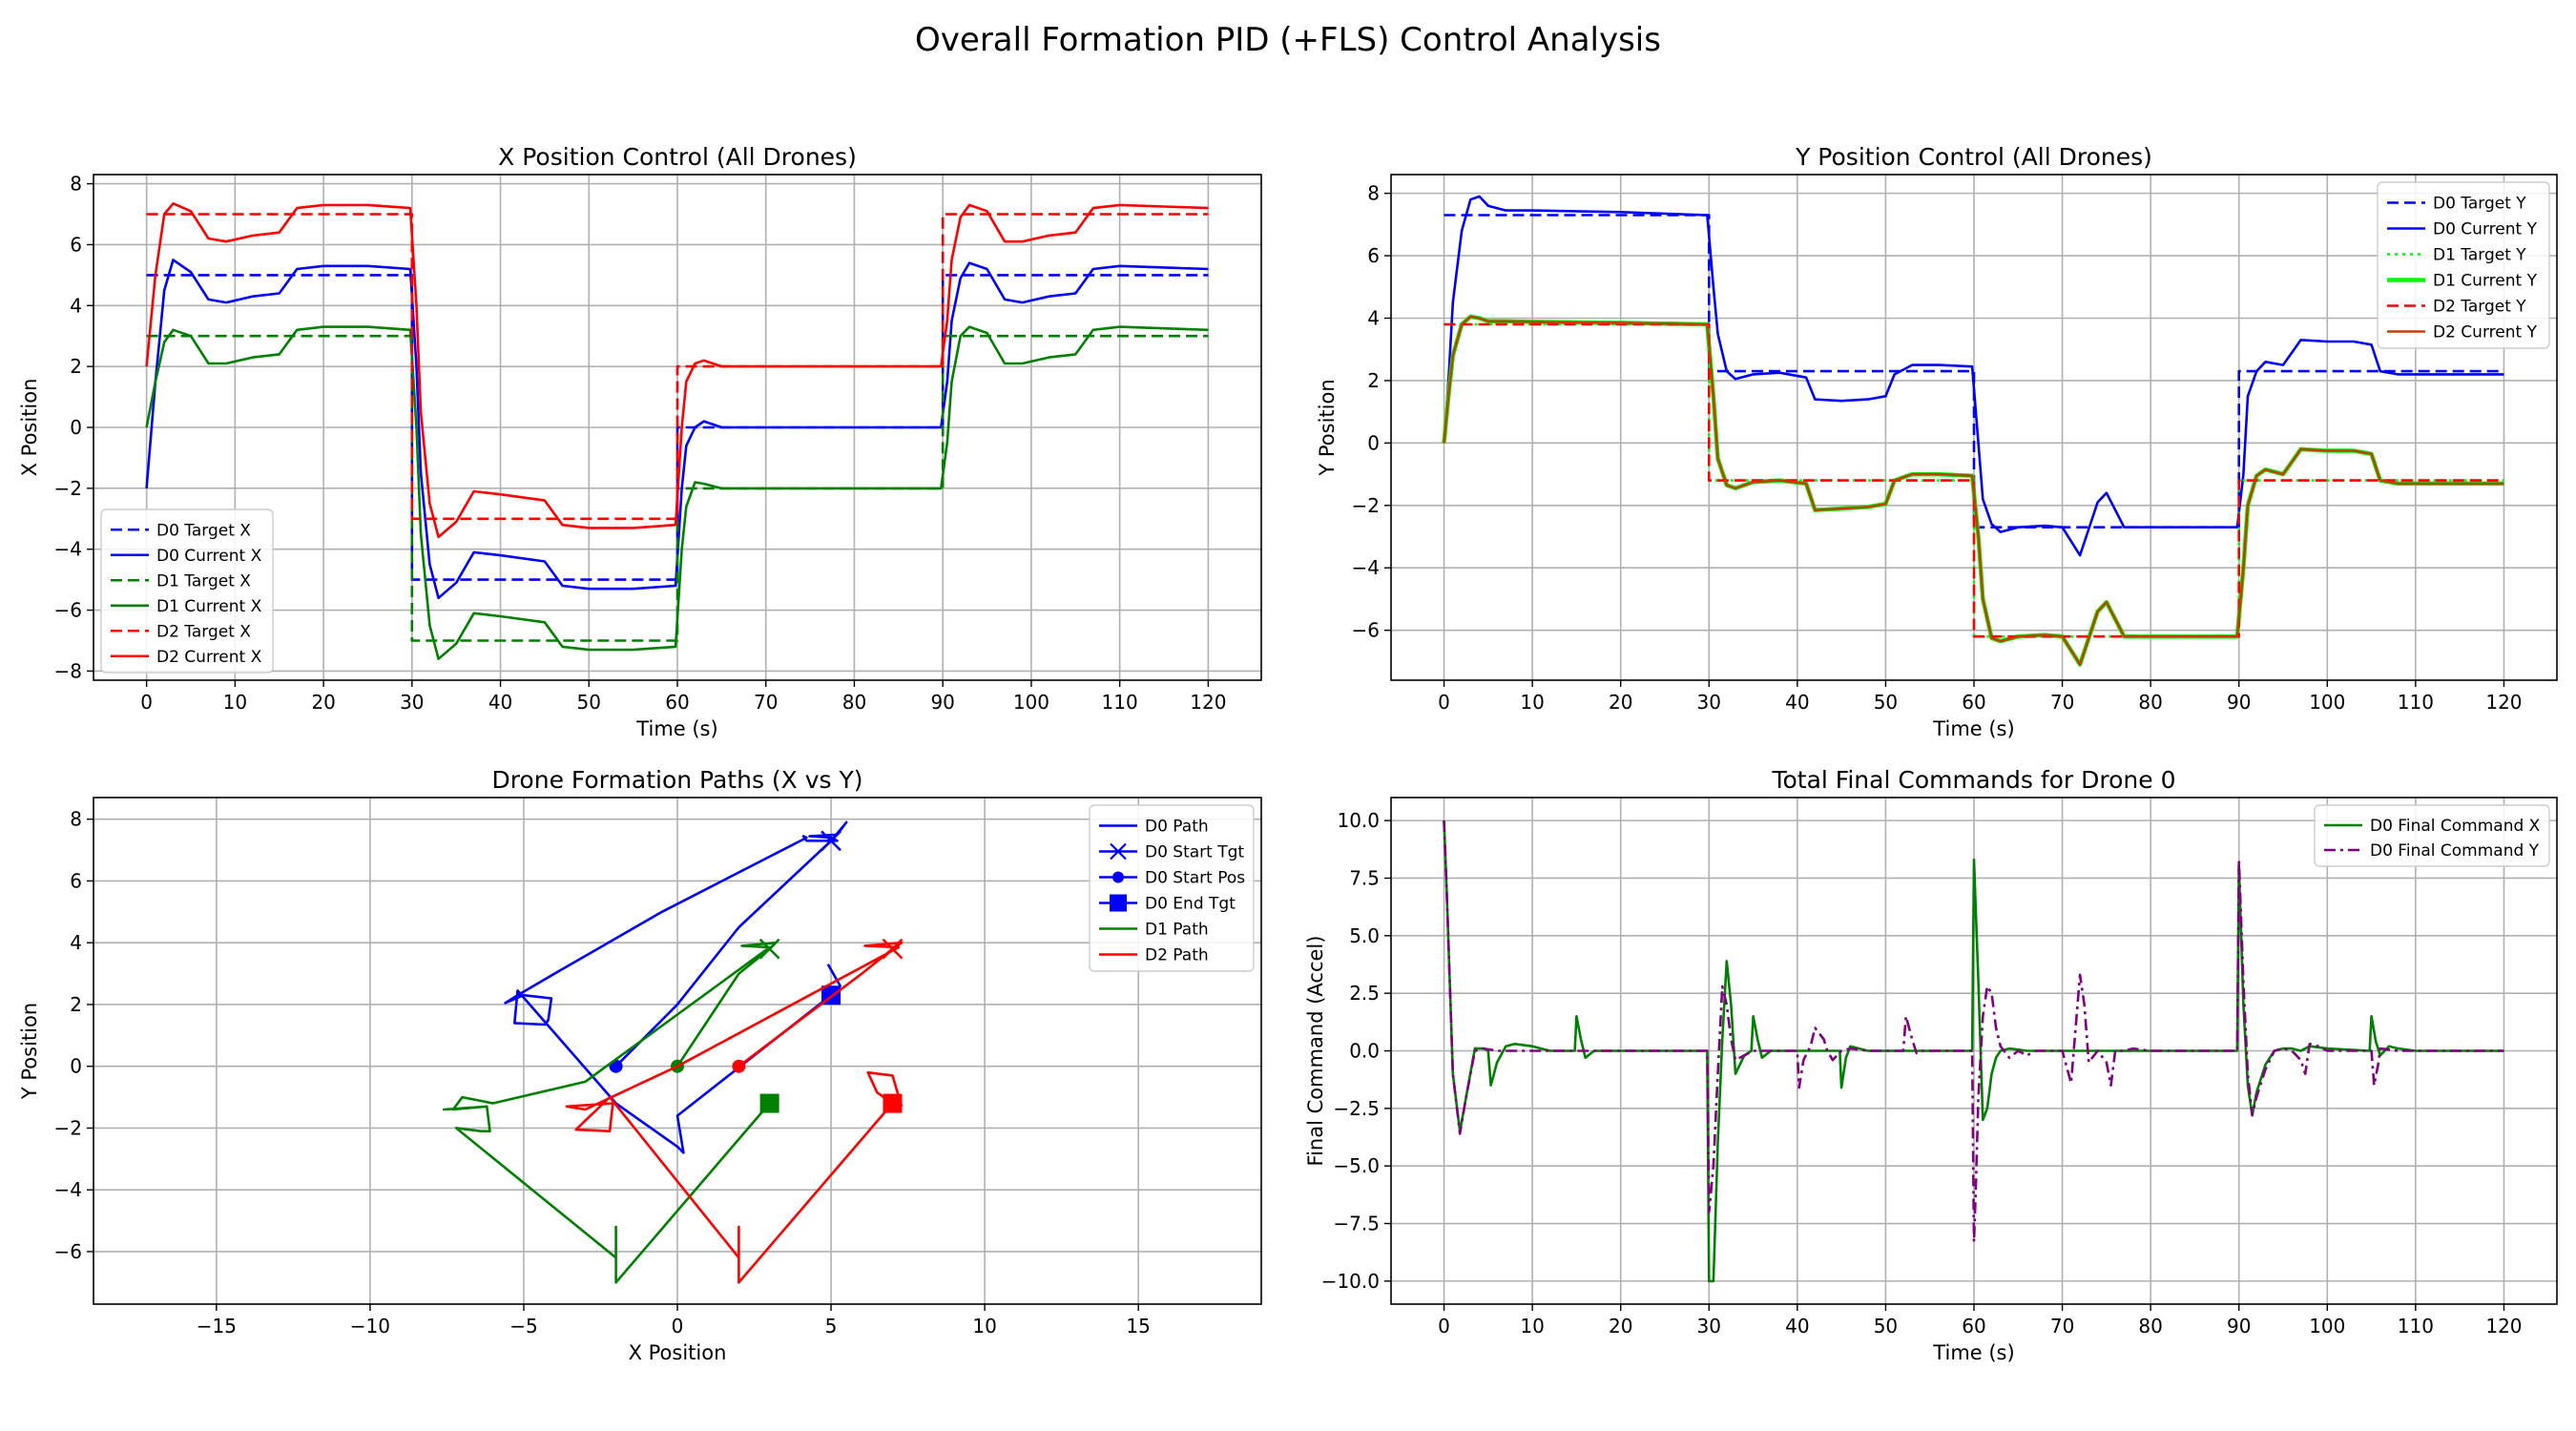  What do you see at coordinates (676, 780) in the screenshot?
I see `chart-title: Drone Formation Paths (X vs Y)` at bounding box center [676, 780].